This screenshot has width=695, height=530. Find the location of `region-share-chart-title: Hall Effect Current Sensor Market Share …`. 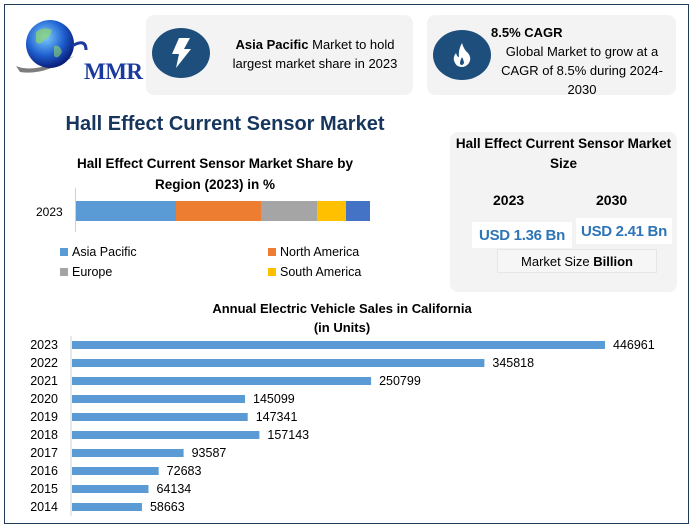

region-share-chart-title: Hall Effect Current Sensor Market Share … is located at coordinates (215, 174).